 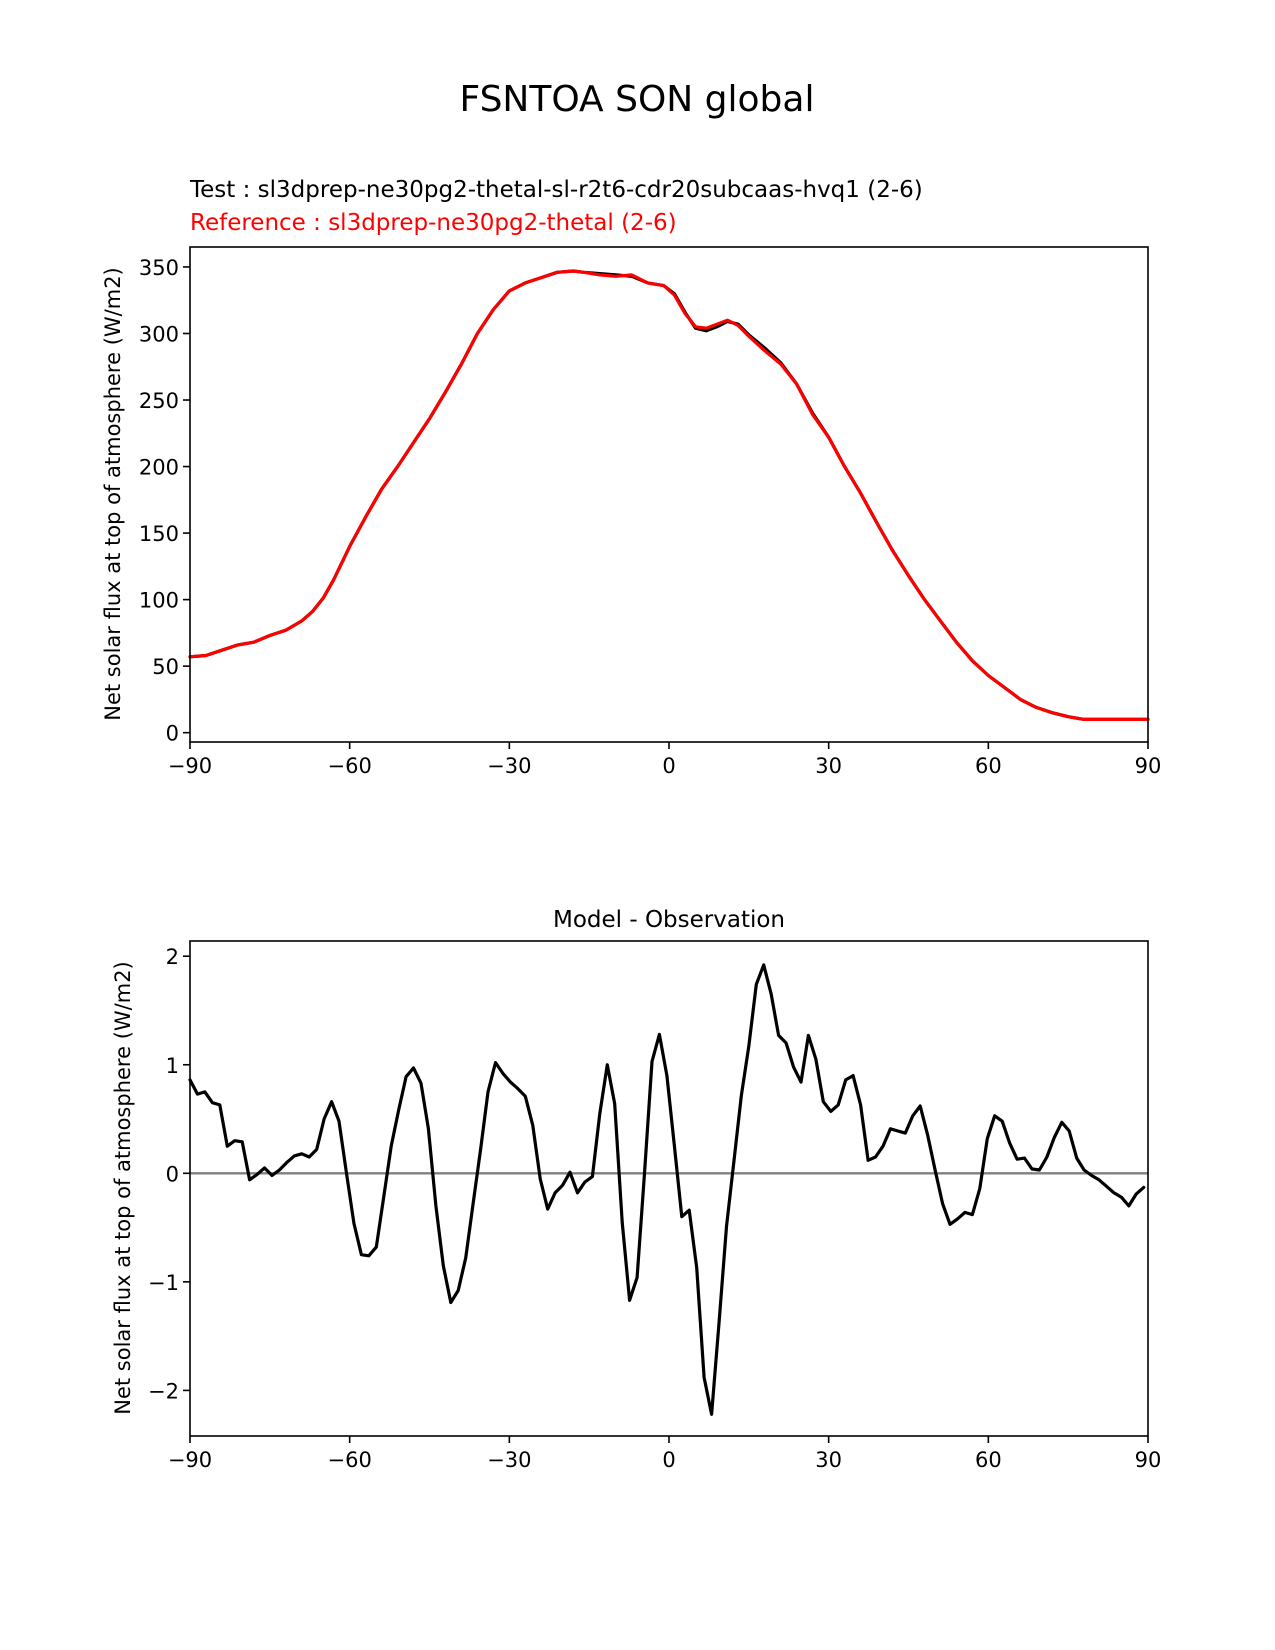 I want to click on y-tick-label: 300, so click(x=159, y=334).